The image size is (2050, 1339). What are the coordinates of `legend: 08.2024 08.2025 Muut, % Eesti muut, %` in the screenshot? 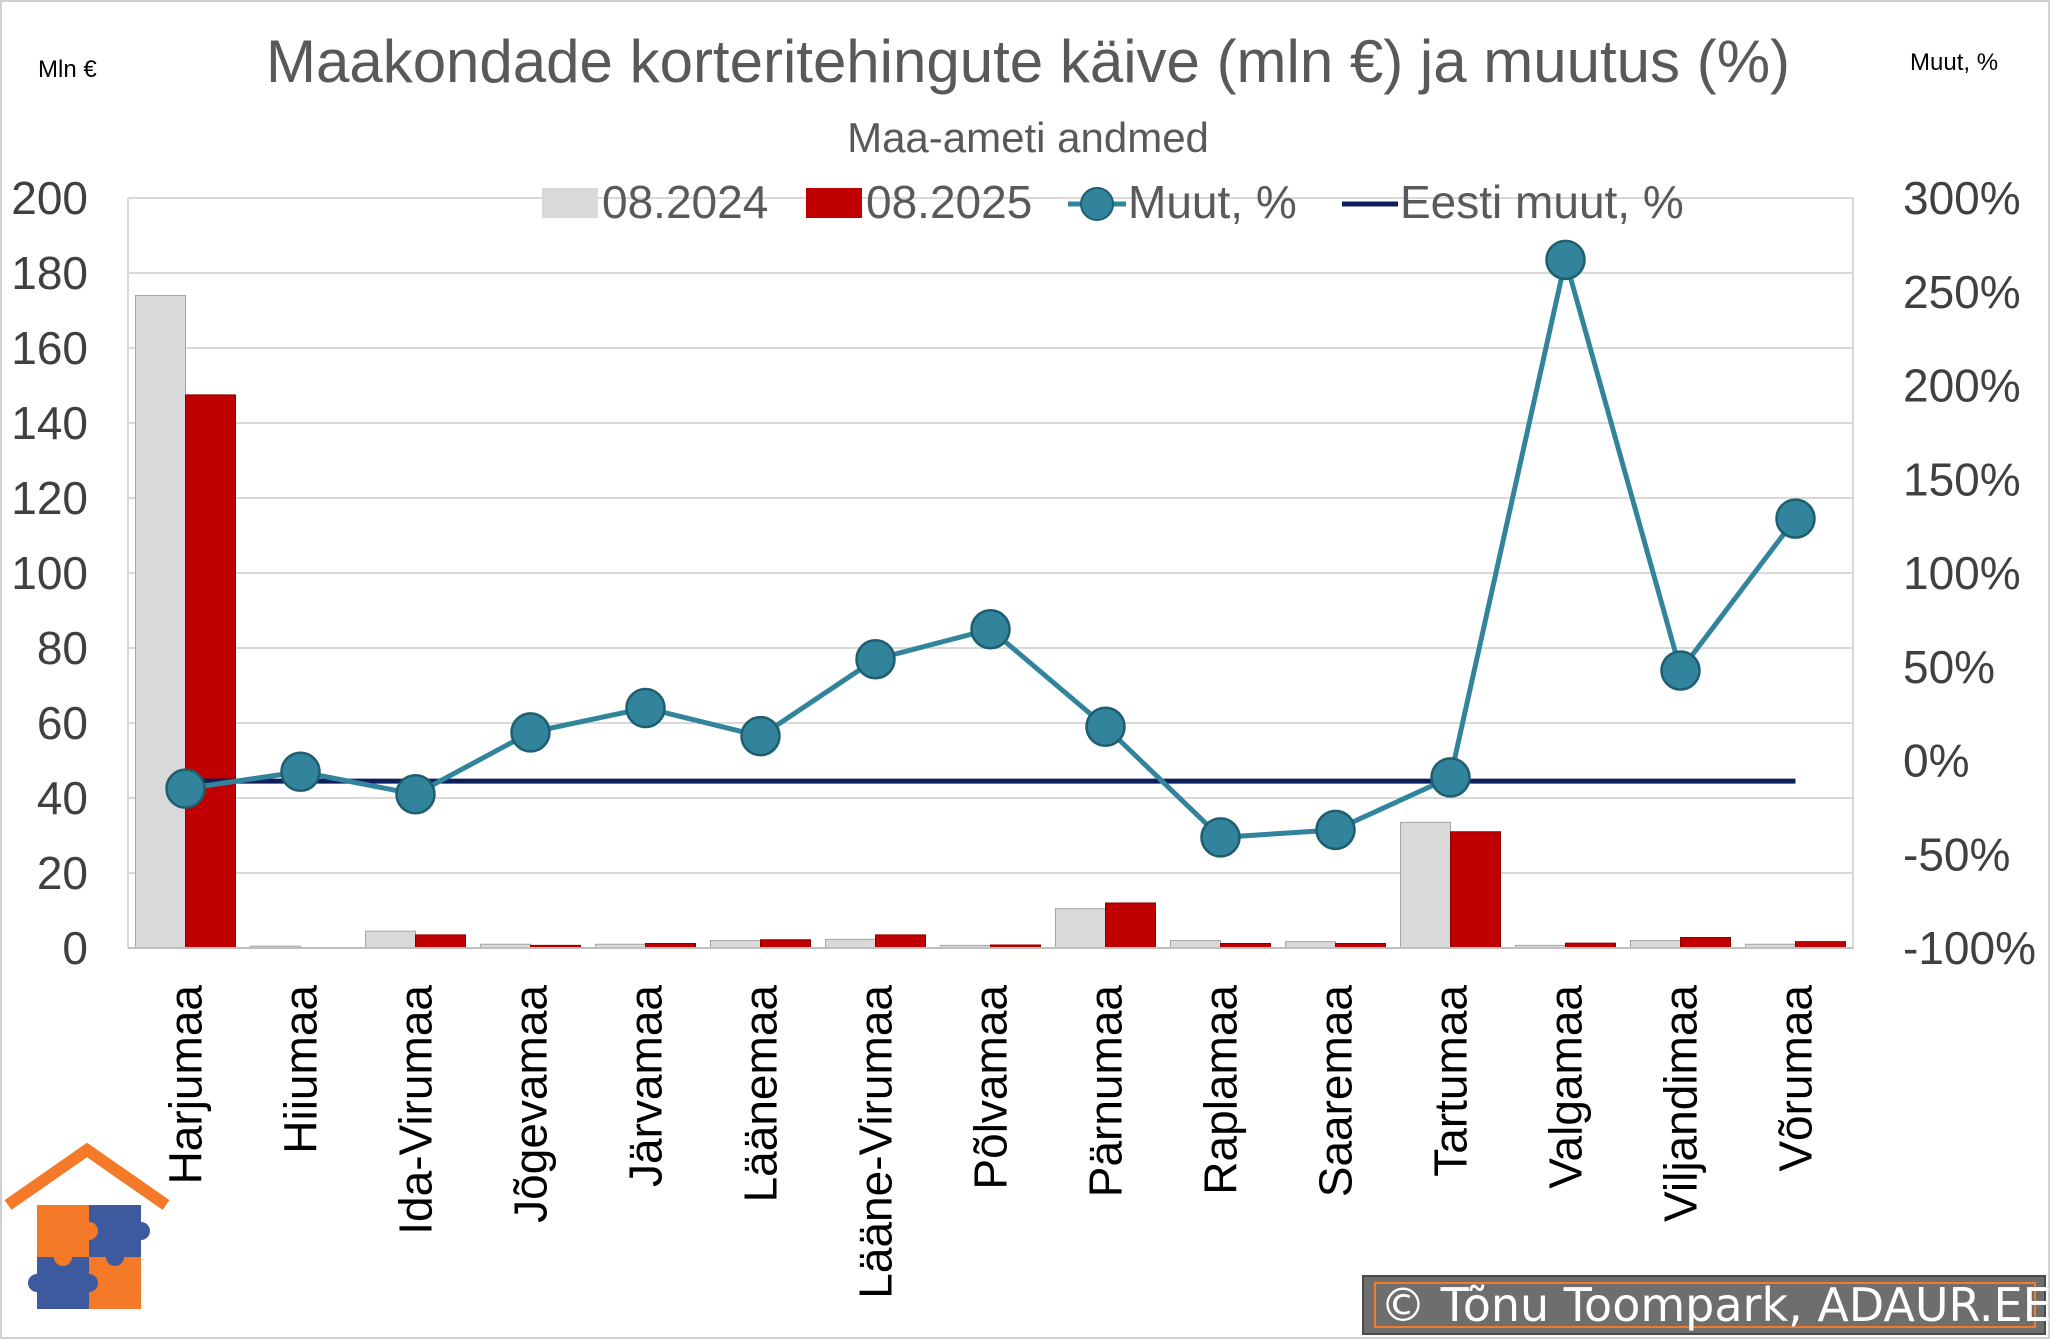 It's located at (1113, 202).